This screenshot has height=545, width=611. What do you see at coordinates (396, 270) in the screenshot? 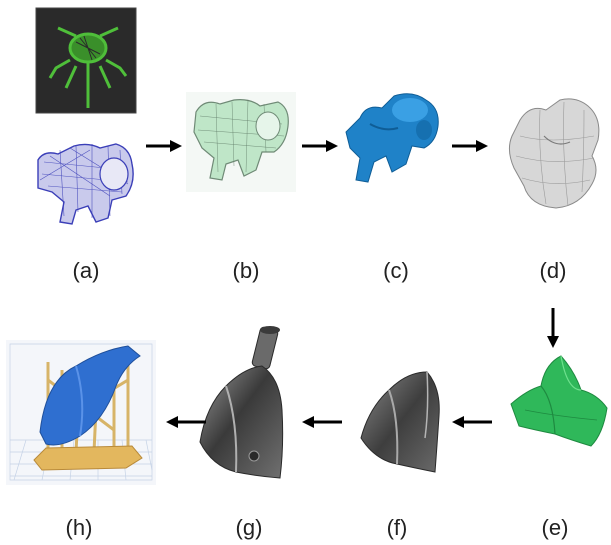
I see `label-c: (c)` at bounding box center [396, 270].